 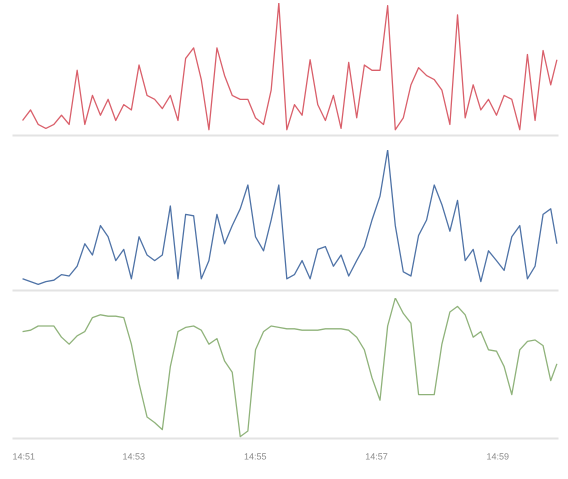 I want to click on x-tick-label: 14:59, so click(x=497, y=457).